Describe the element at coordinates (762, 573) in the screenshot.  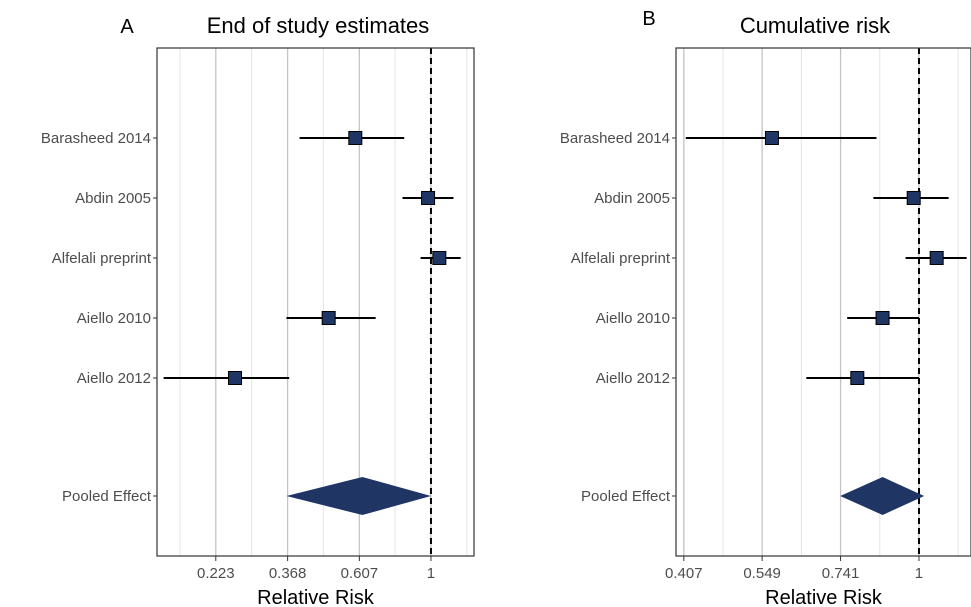
I see `x-tick-label: 0.549` at that location.